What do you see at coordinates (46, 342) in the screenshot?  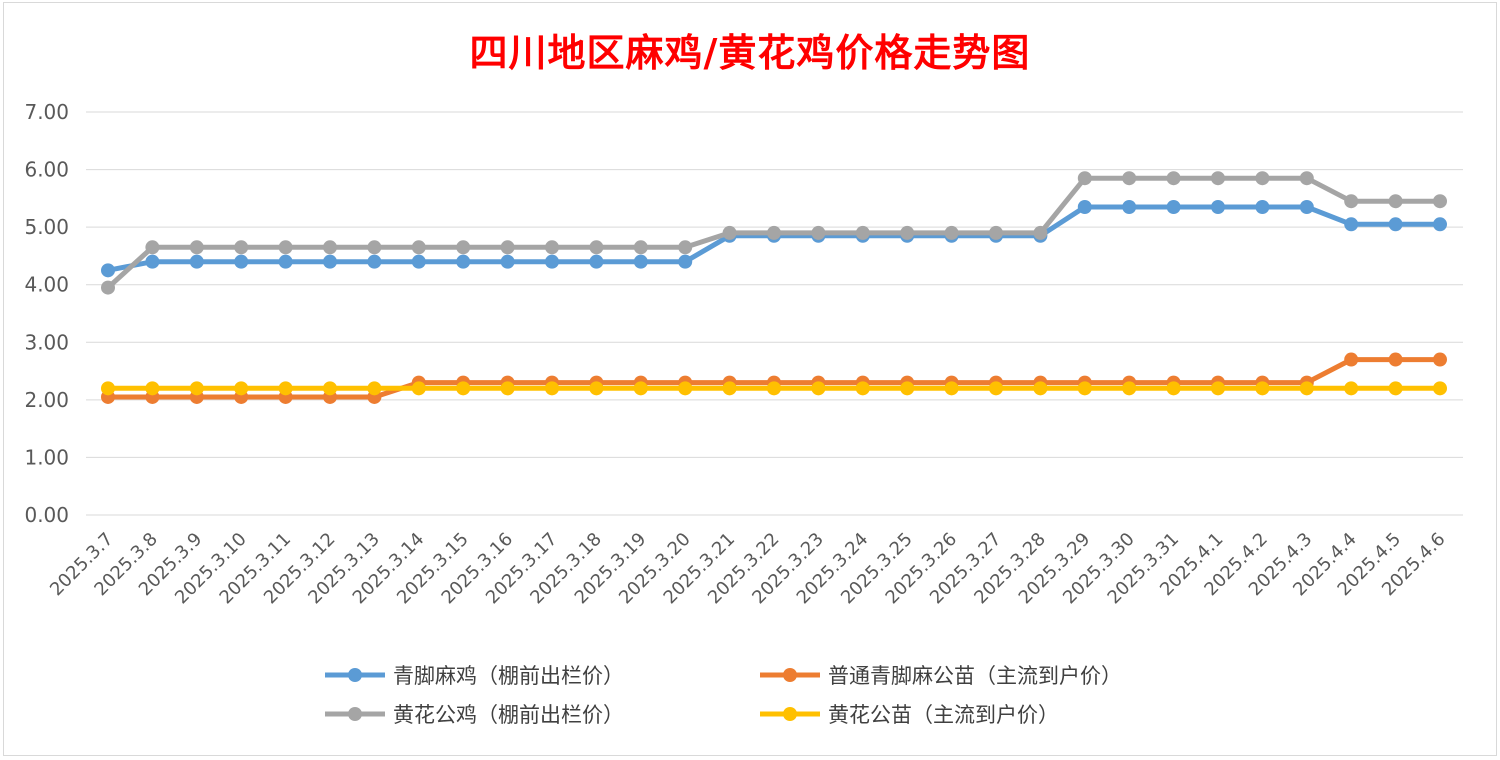 I see `y-tick-label: 3.00` at bounding box center [46, 342].